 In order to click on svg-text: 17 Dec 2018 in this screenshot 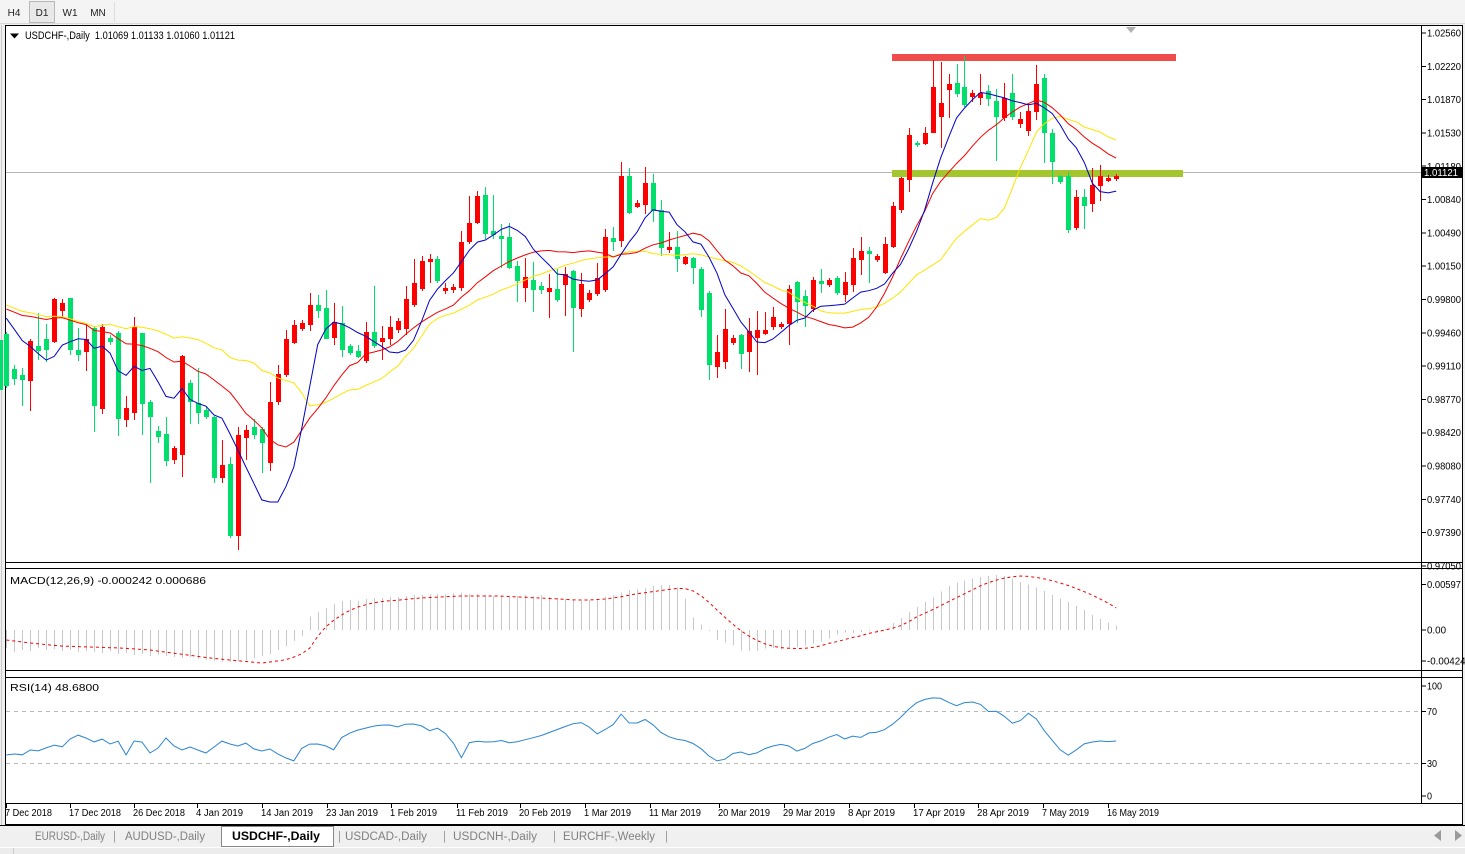, I will do `click(95, 813)`.